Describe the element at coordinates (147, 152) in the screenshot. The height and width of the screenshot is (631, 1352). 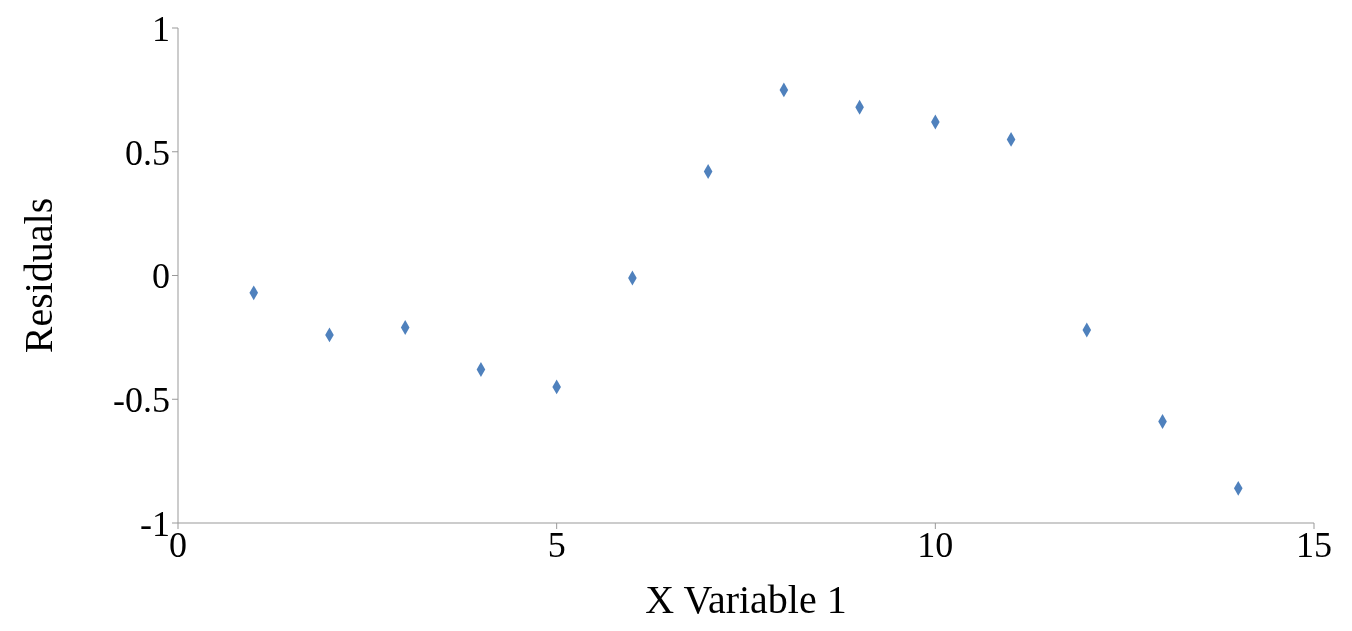
I see `y-tick-label: 0.5` at that location.